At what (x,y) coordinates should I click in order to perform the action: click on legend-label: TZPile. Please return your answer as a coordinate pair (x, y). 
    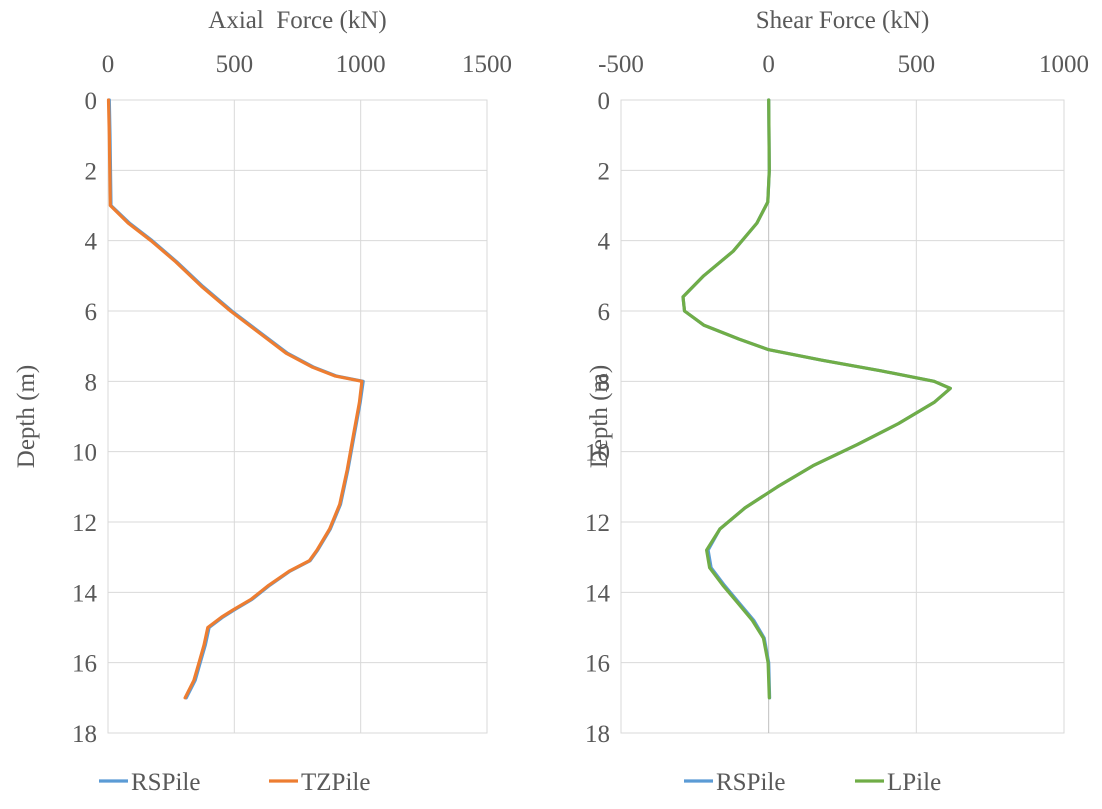
    Looking at the image, I should click on (335, 782).